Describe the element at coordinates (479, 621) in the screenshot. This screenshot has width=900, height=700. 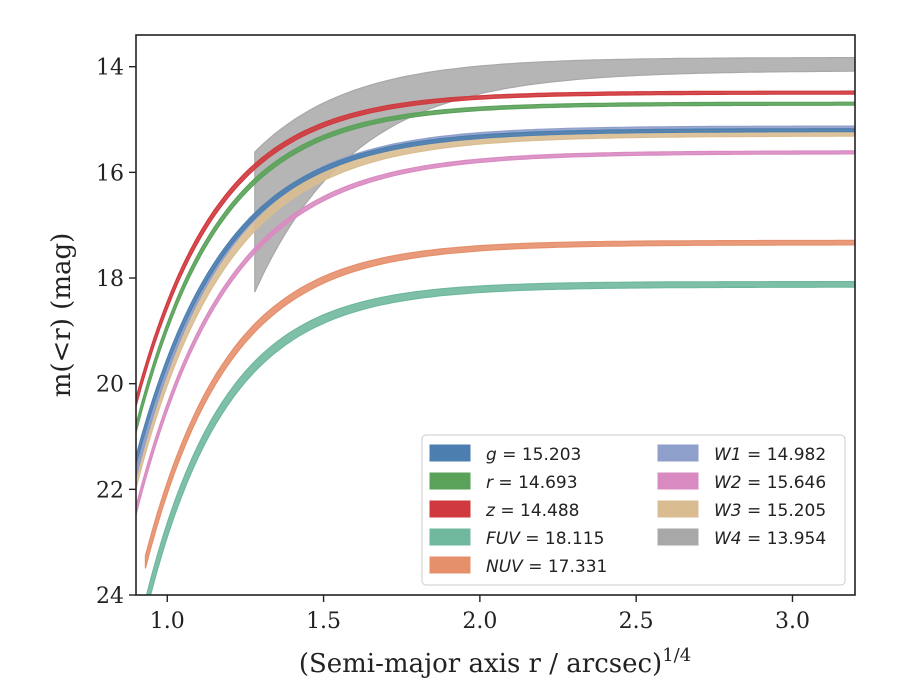
I see `x-tick-label: 2.0` at that location.